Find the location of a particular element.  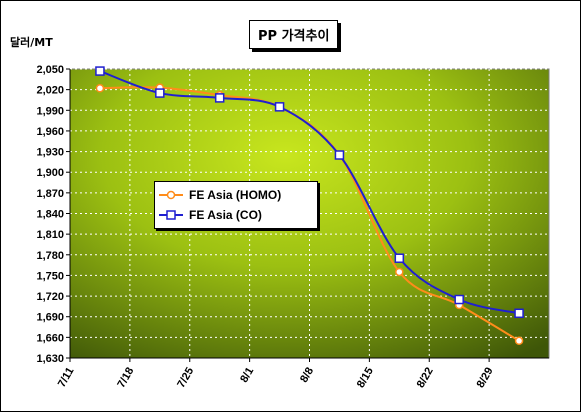

y-tick-label: 1,840 is located at coordinates (50, 215).